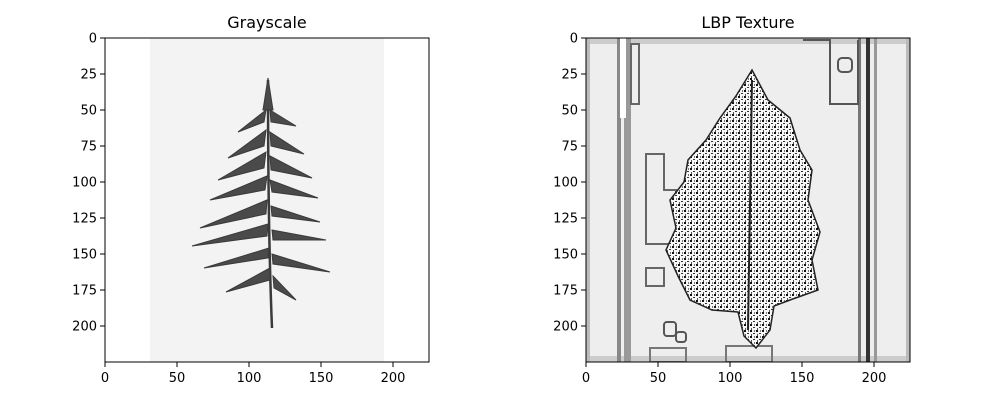  What do you see at coordinates (569, 111) in the screenshot?
I see `lbp-ytick-label: 50` at bounding box center [569, 111].